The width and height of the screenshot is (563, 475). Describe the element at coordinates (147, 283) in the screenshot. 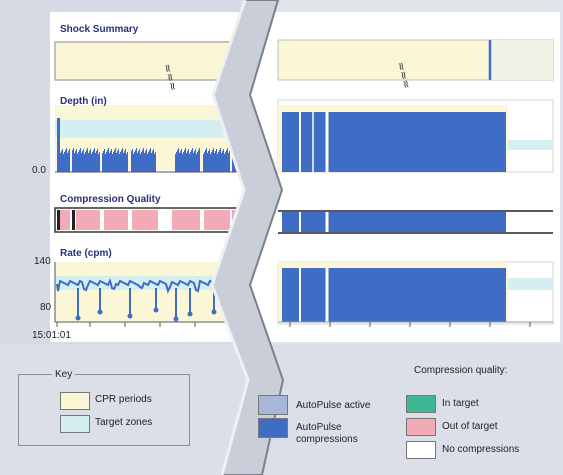

I see `rate-target-left` at that location.